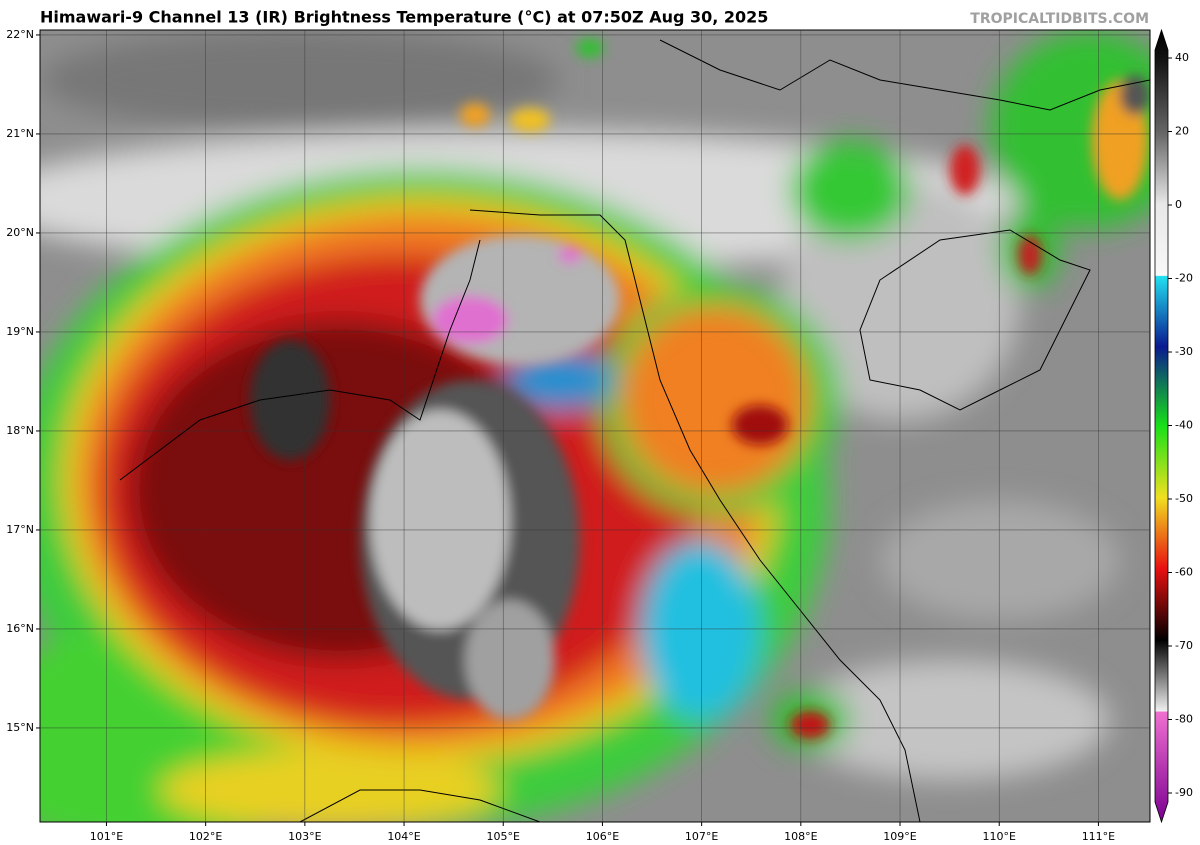 This screenshot has height=845, width=1200. Describe the element at coordinates (1098, 836) in the screenshot. I see `x-tick-label: 111°E` at that location.